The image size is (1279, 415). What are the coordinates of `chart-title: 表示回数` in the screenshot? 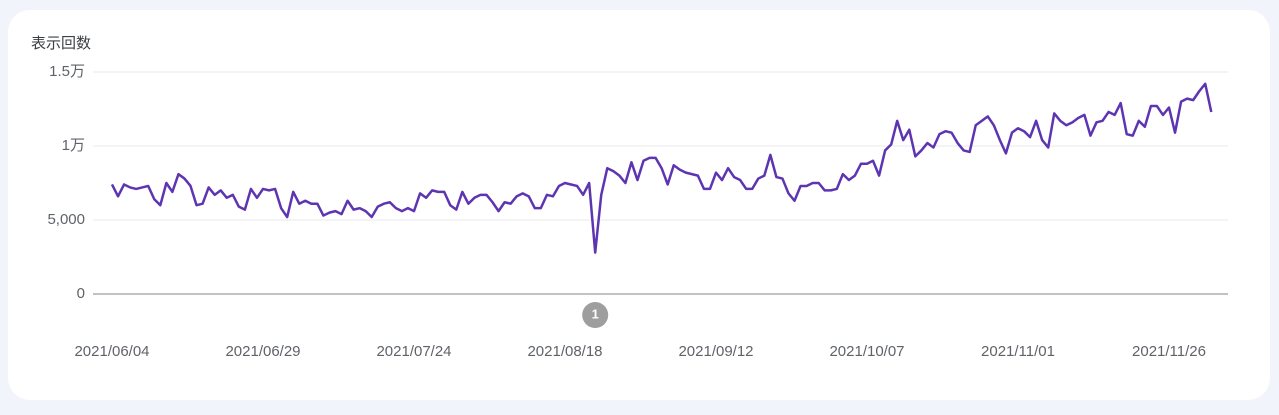 It's located at (61, 43).